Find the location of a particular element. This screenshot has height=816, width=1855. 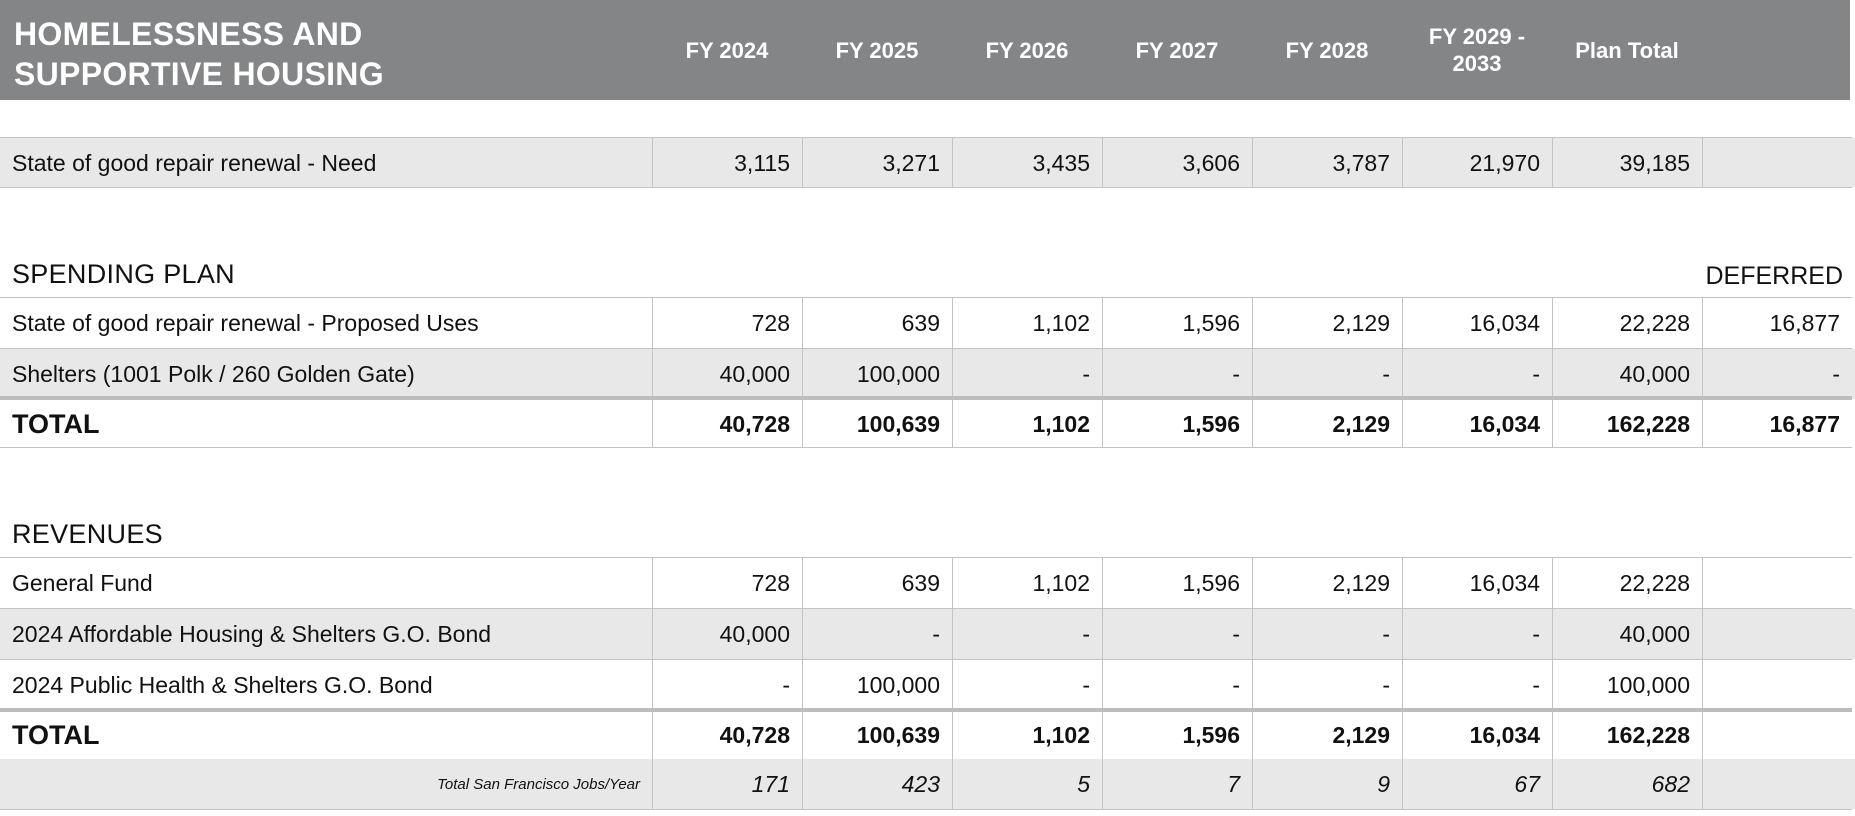

cell-fy2027: 7 is located at coordinates (1177, 784).